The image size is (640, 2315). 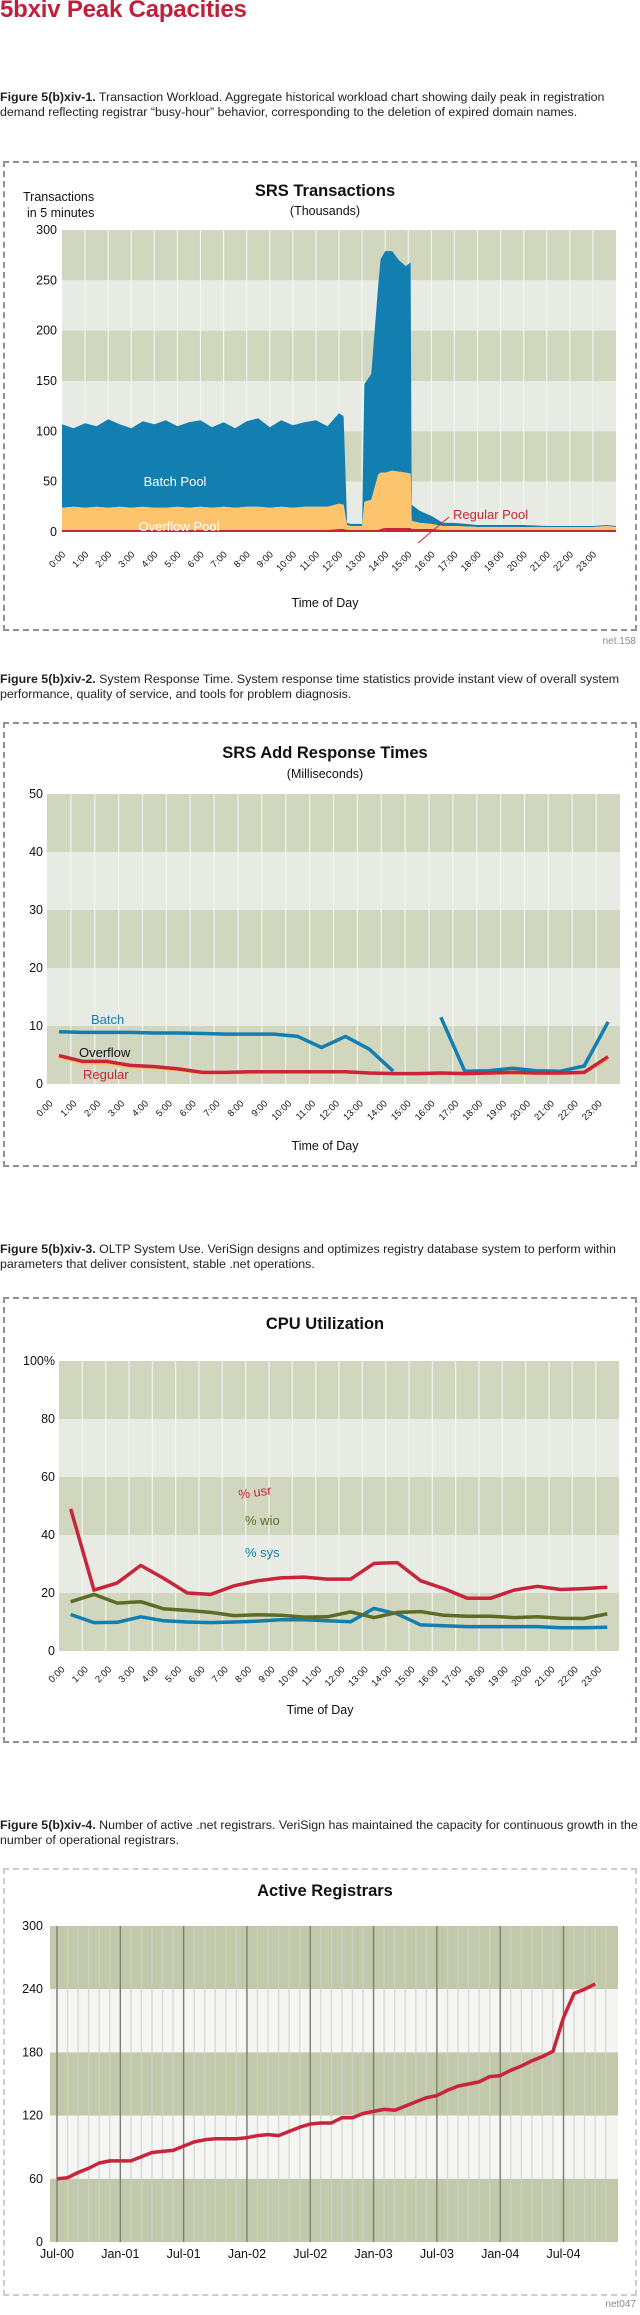 What do you see at coordinates (339, 500) in the screenshot?
I see `area-overflow-pool` at bounding box center [339, 500].